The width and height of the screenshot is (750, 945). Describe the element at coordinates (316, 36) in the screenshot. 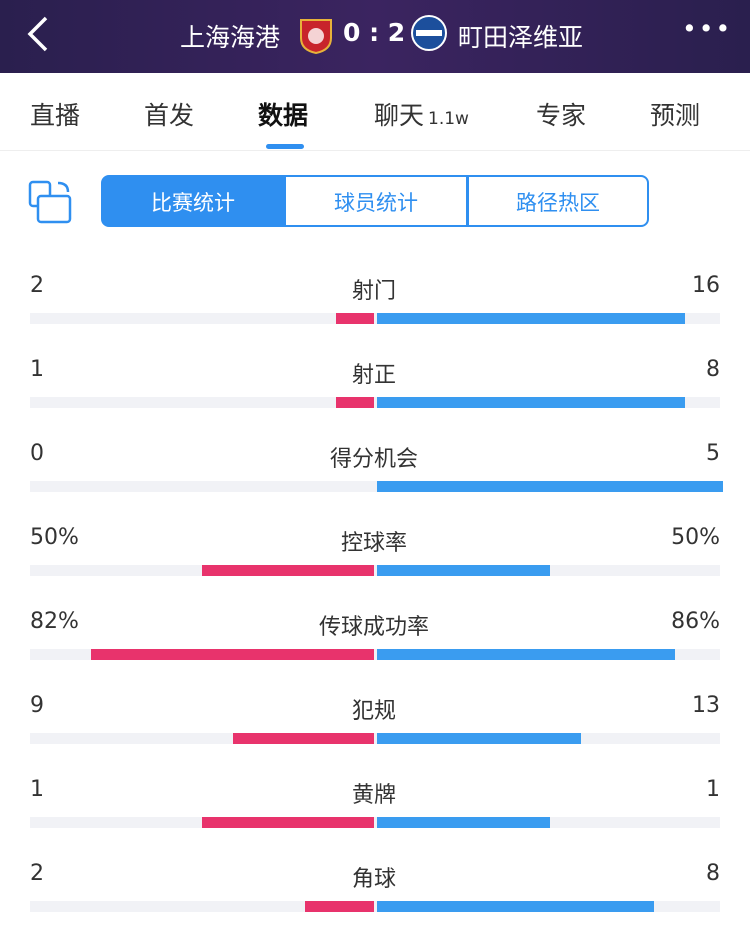

I see `home-logo` at that location.